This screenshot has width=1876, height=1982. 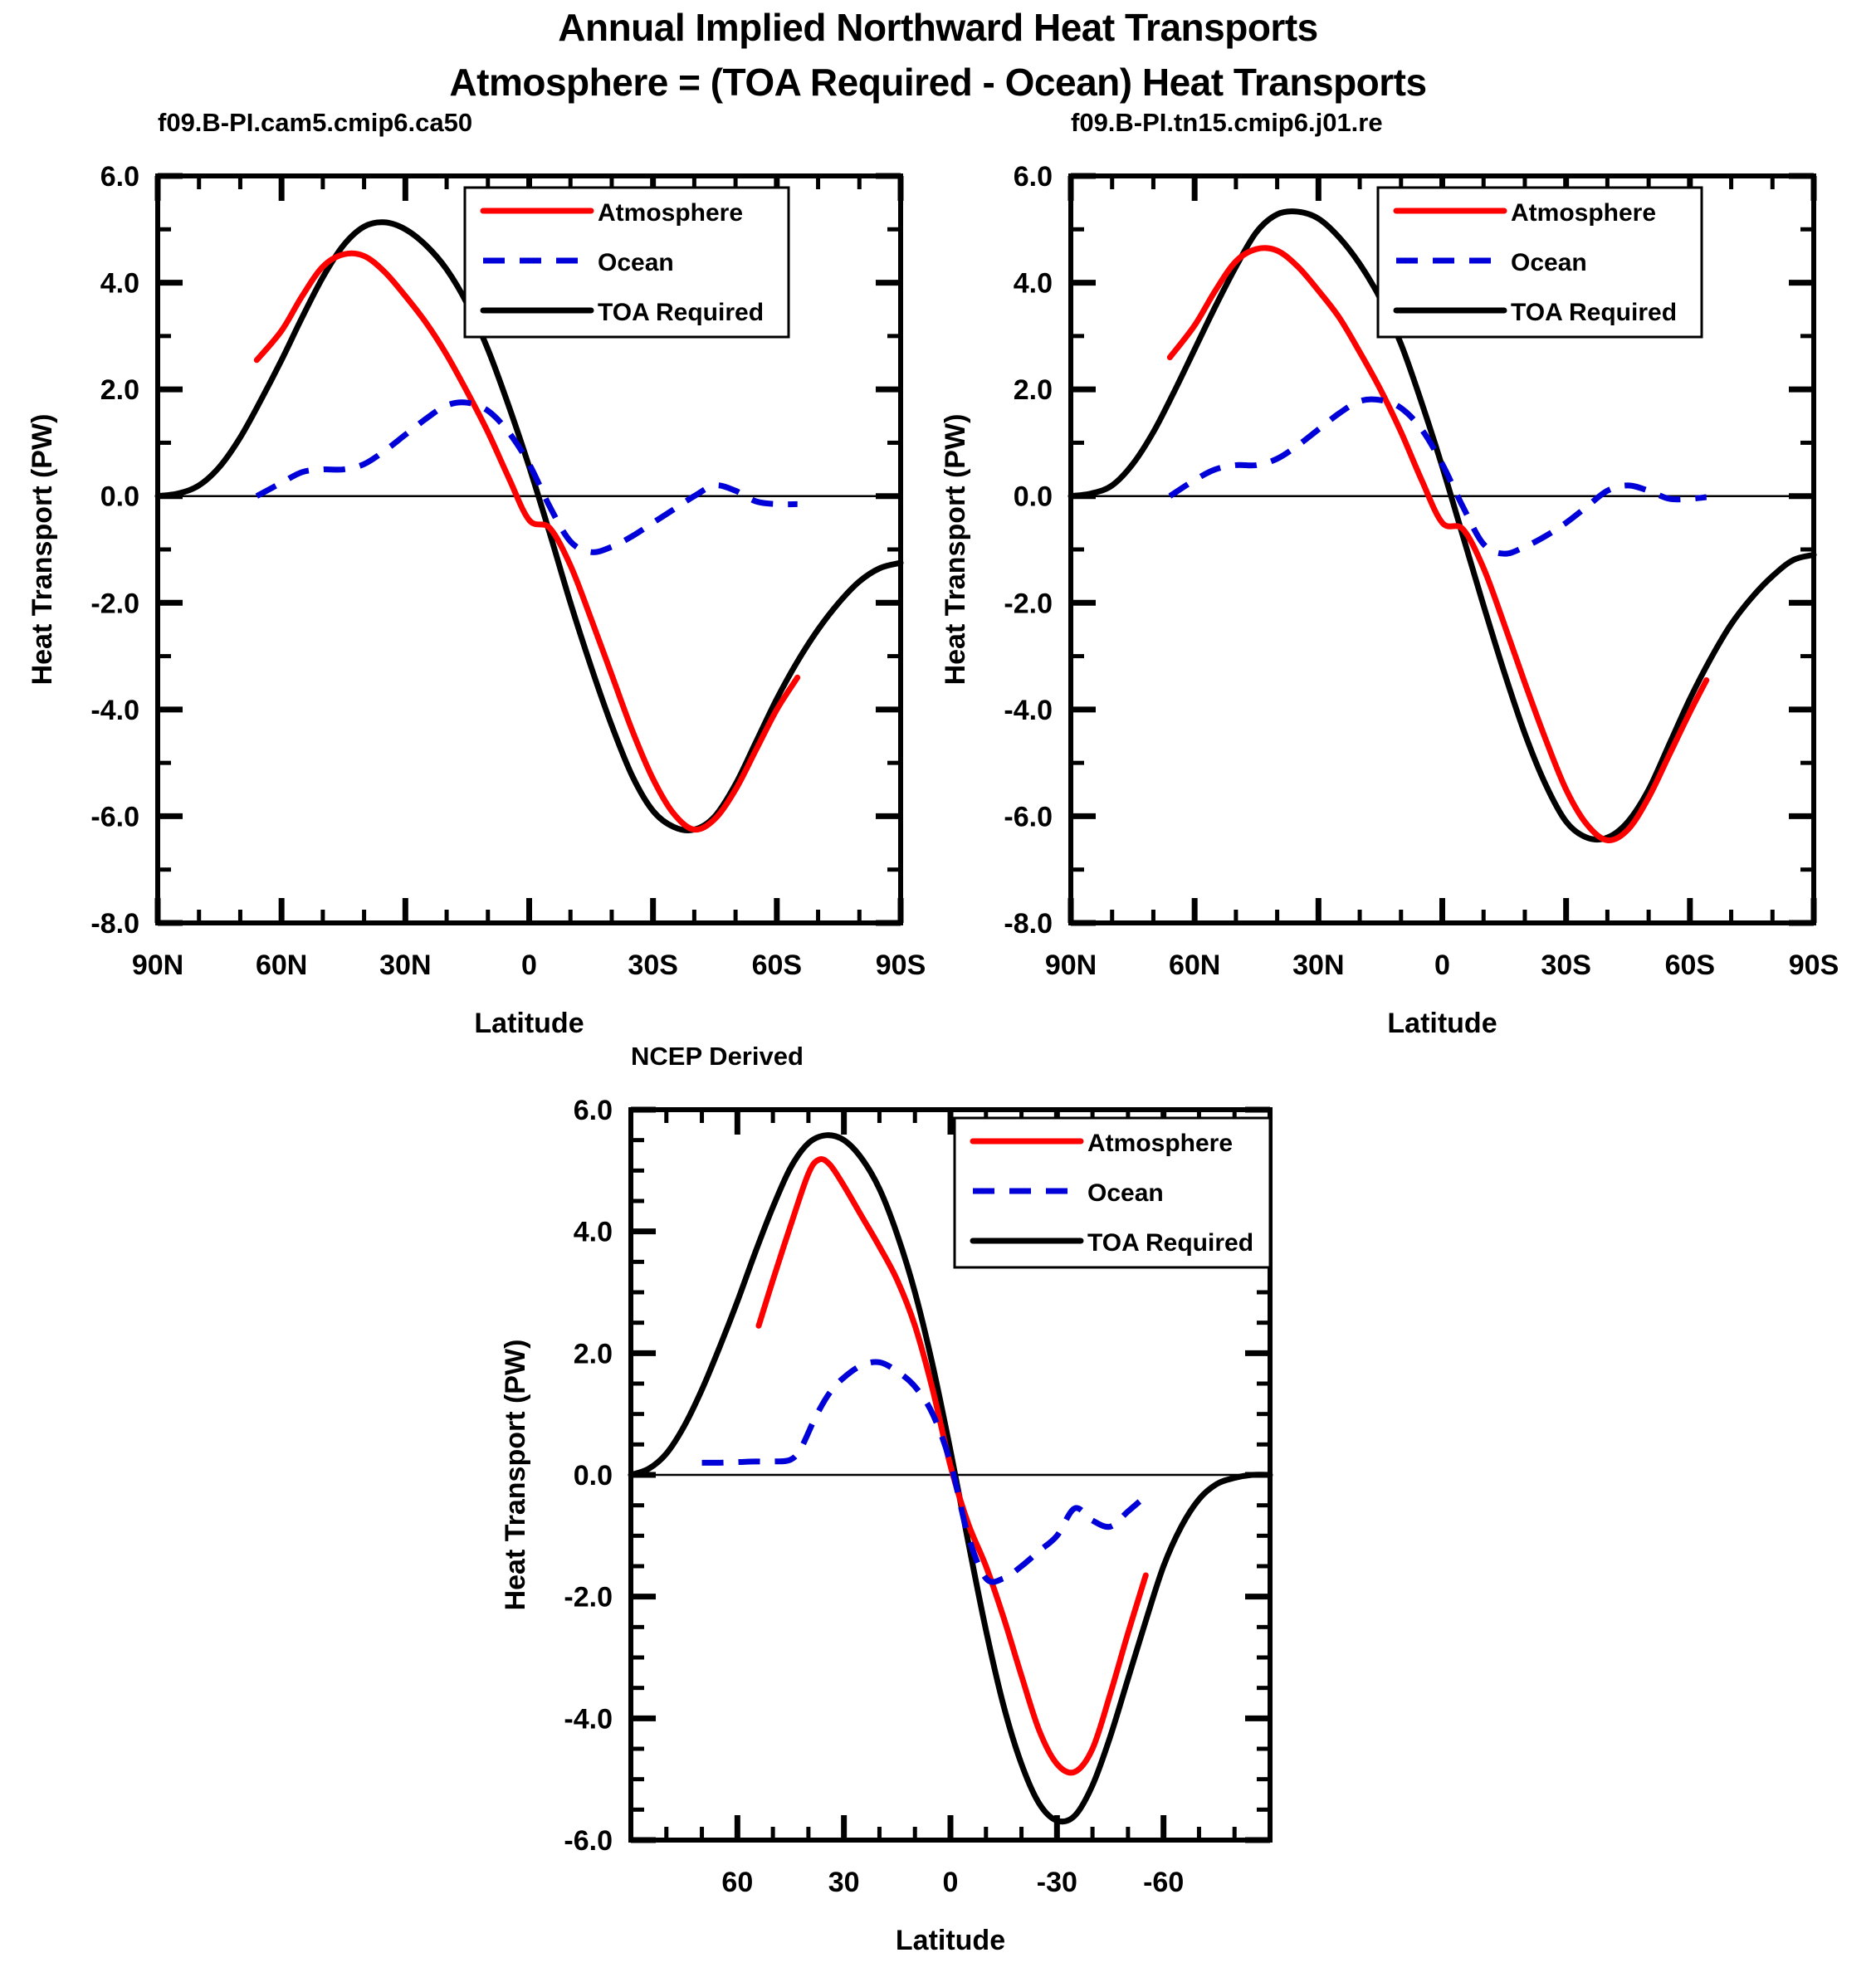 What do you see at coordinates (1057, 1882) in the screenshot?
I see `x-tick-label: -30` at bounding box center [1057, 1882].